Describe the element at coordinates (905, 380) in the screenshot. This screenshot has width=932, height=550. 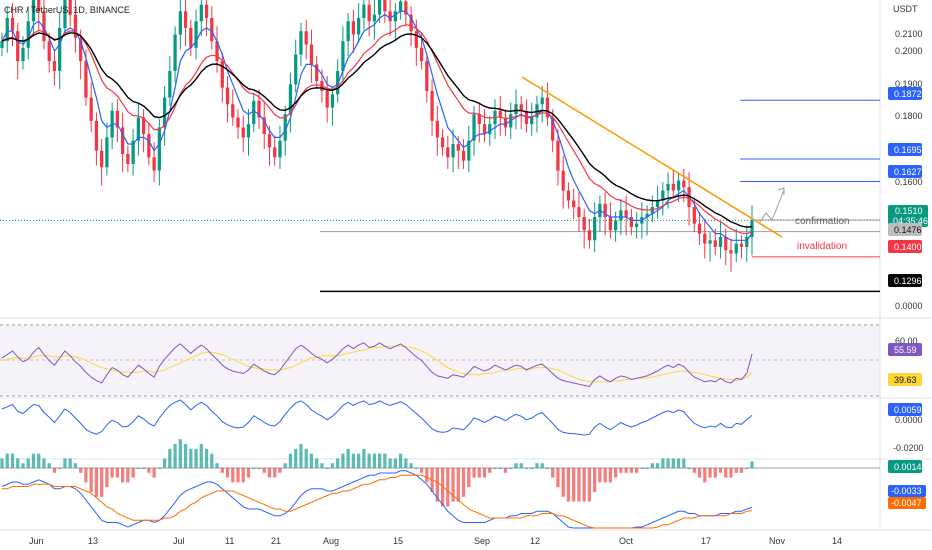
I see `rsi-ma-text: 39.63` at that location.